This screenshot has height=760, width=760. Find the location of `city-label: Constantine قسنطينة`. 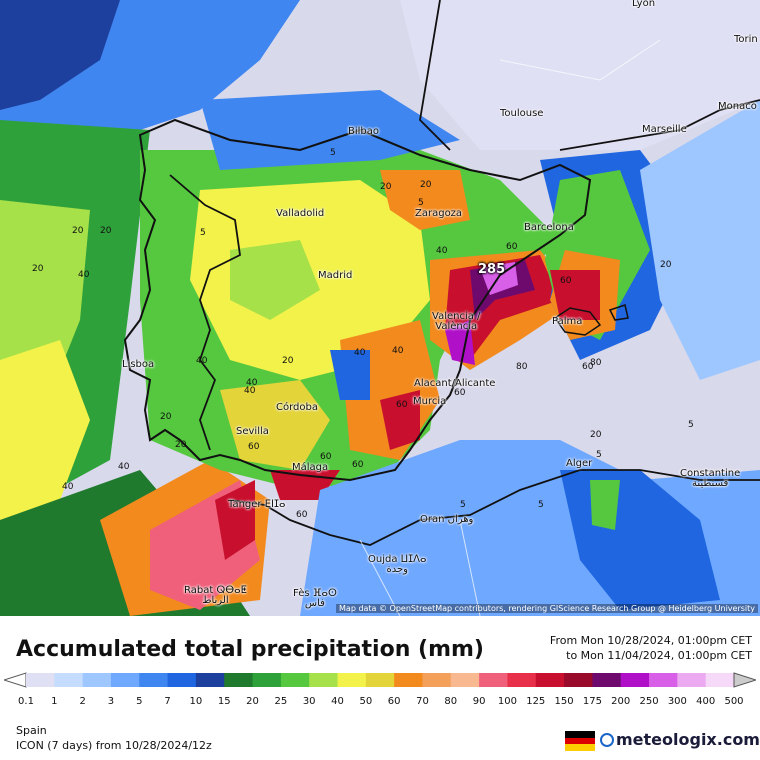

city-label: Constantine قسنطينة is located at coordinates (710, 478).